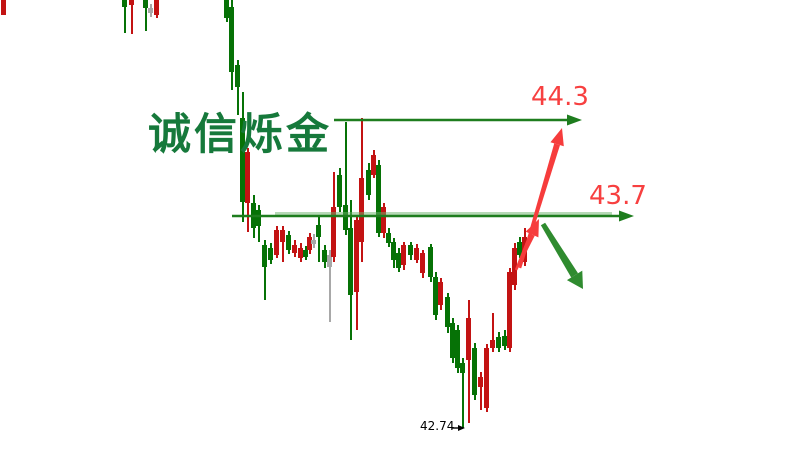 The width and height of the screenshot is (787, 457). I want to click on low-price-label: 42.74, so click(437, 426).